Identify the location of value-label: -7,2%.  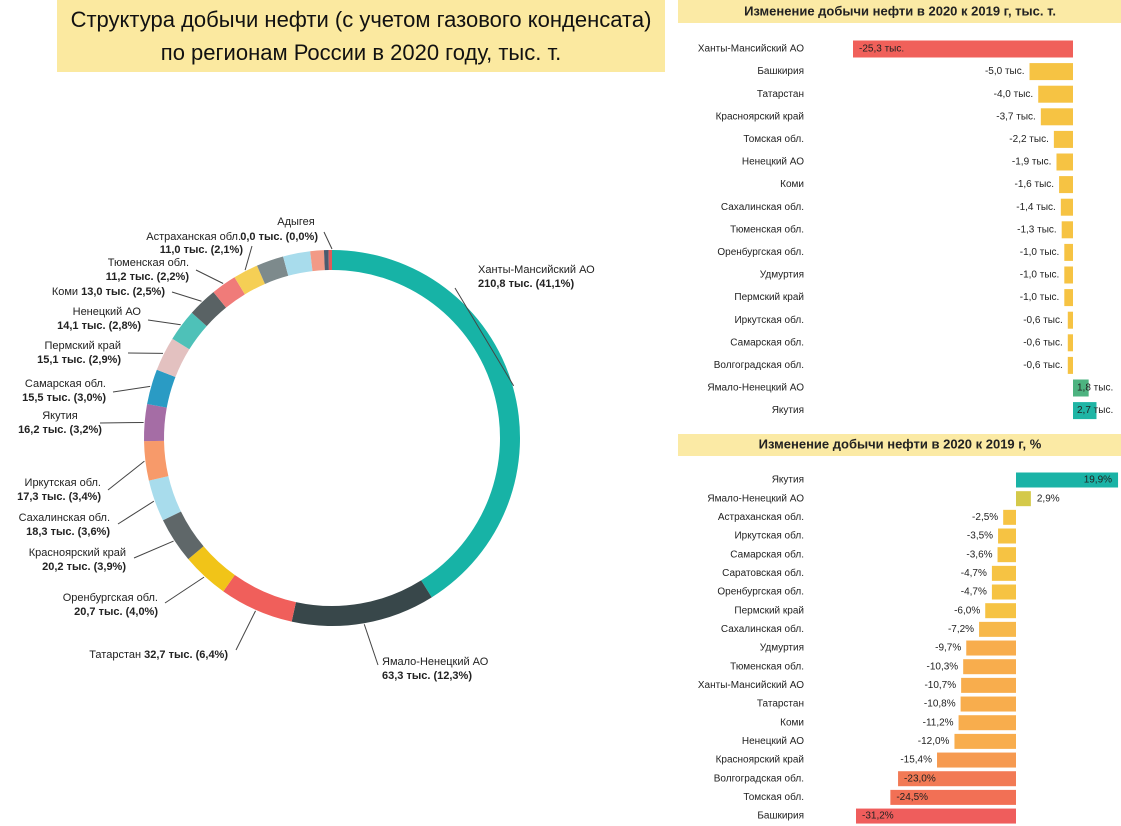
(961, 629).